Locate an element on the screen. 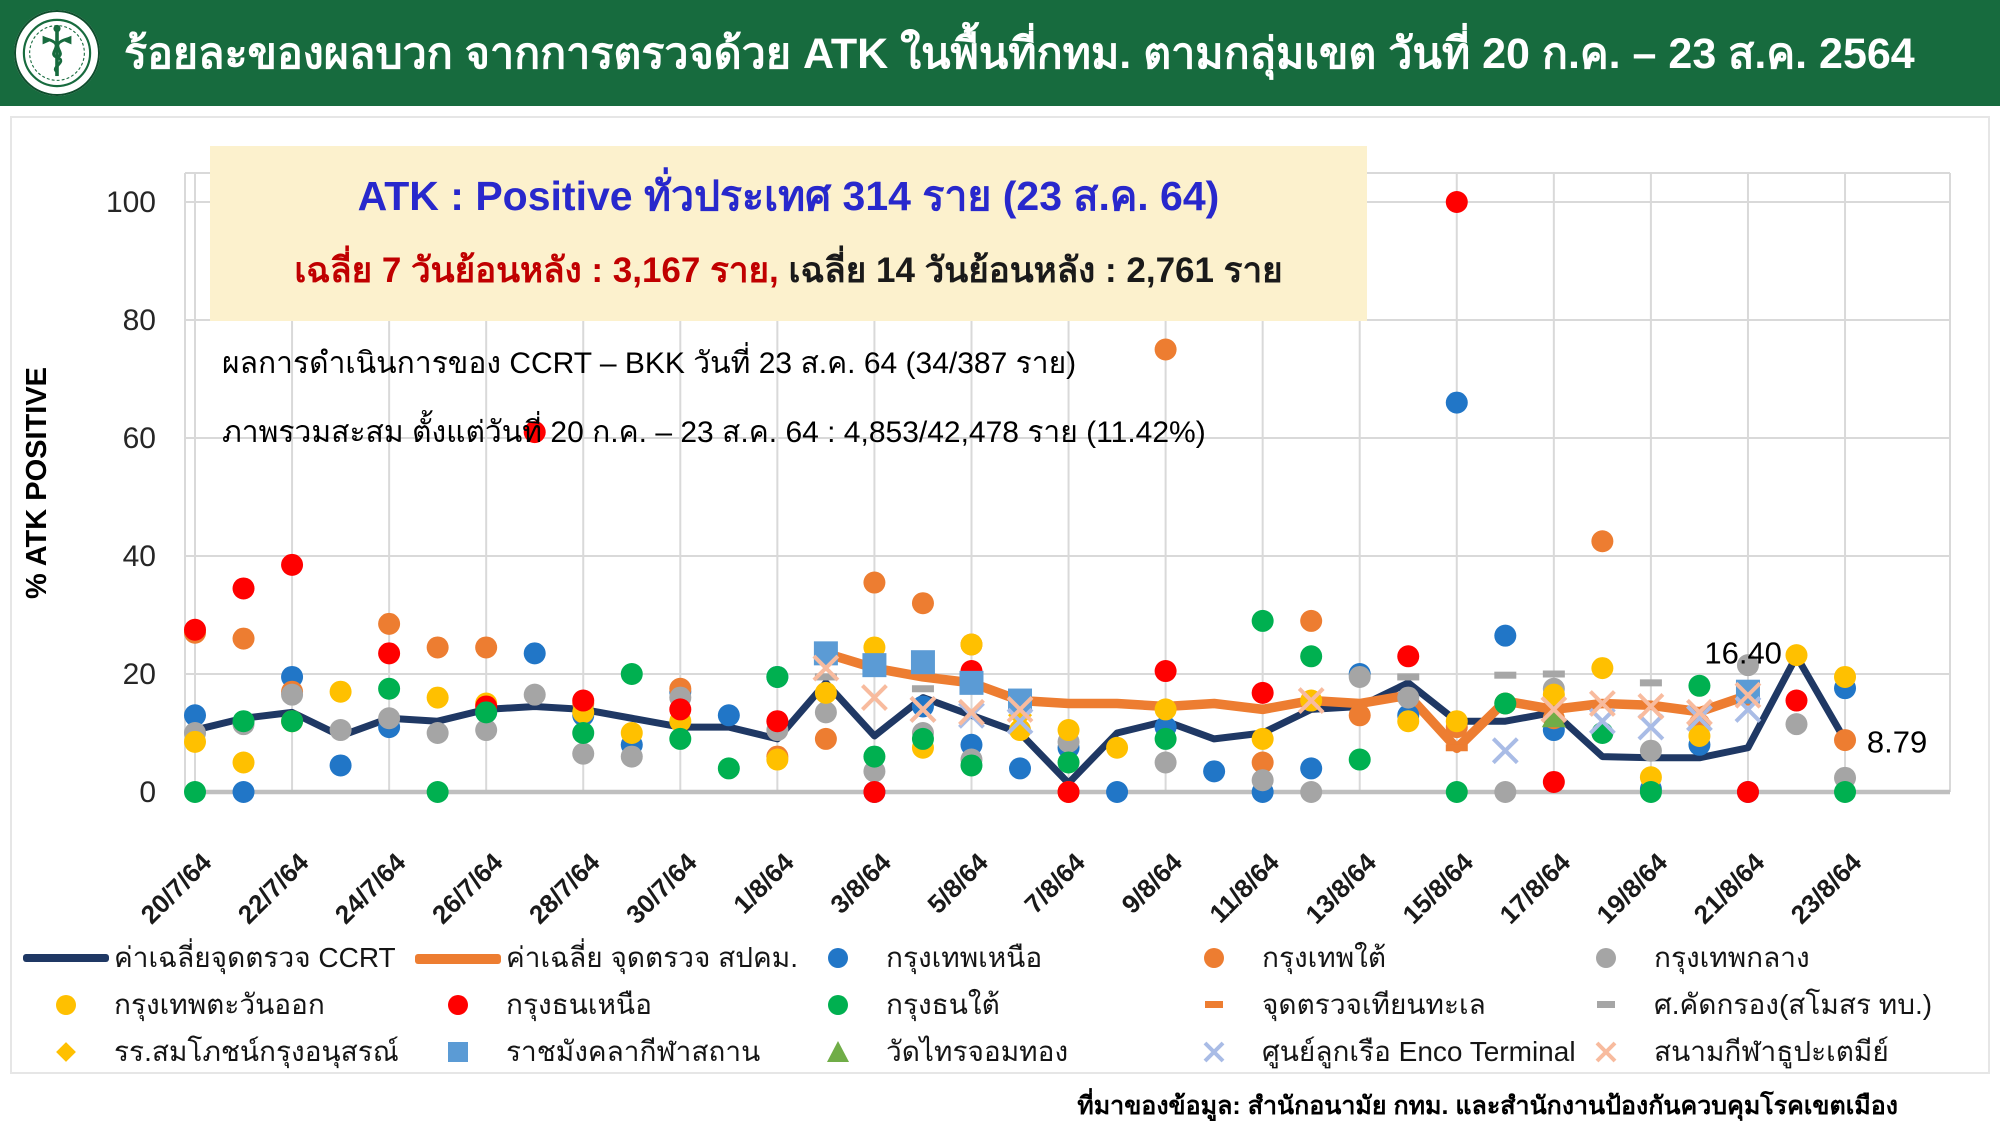  legend-item-rajamangala_stadium: ราชมังคลากีฬาสถาน is located at coordinates (600, 1052).